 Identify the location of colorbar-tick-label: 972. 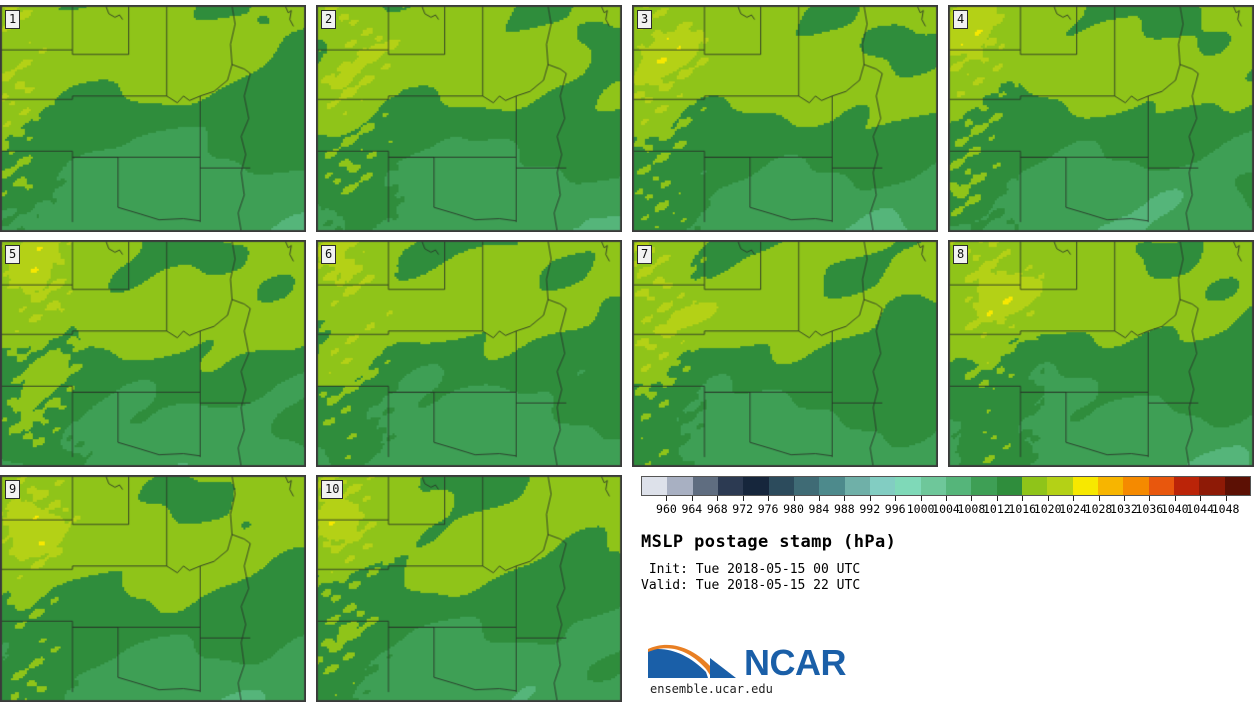
(743, 509).